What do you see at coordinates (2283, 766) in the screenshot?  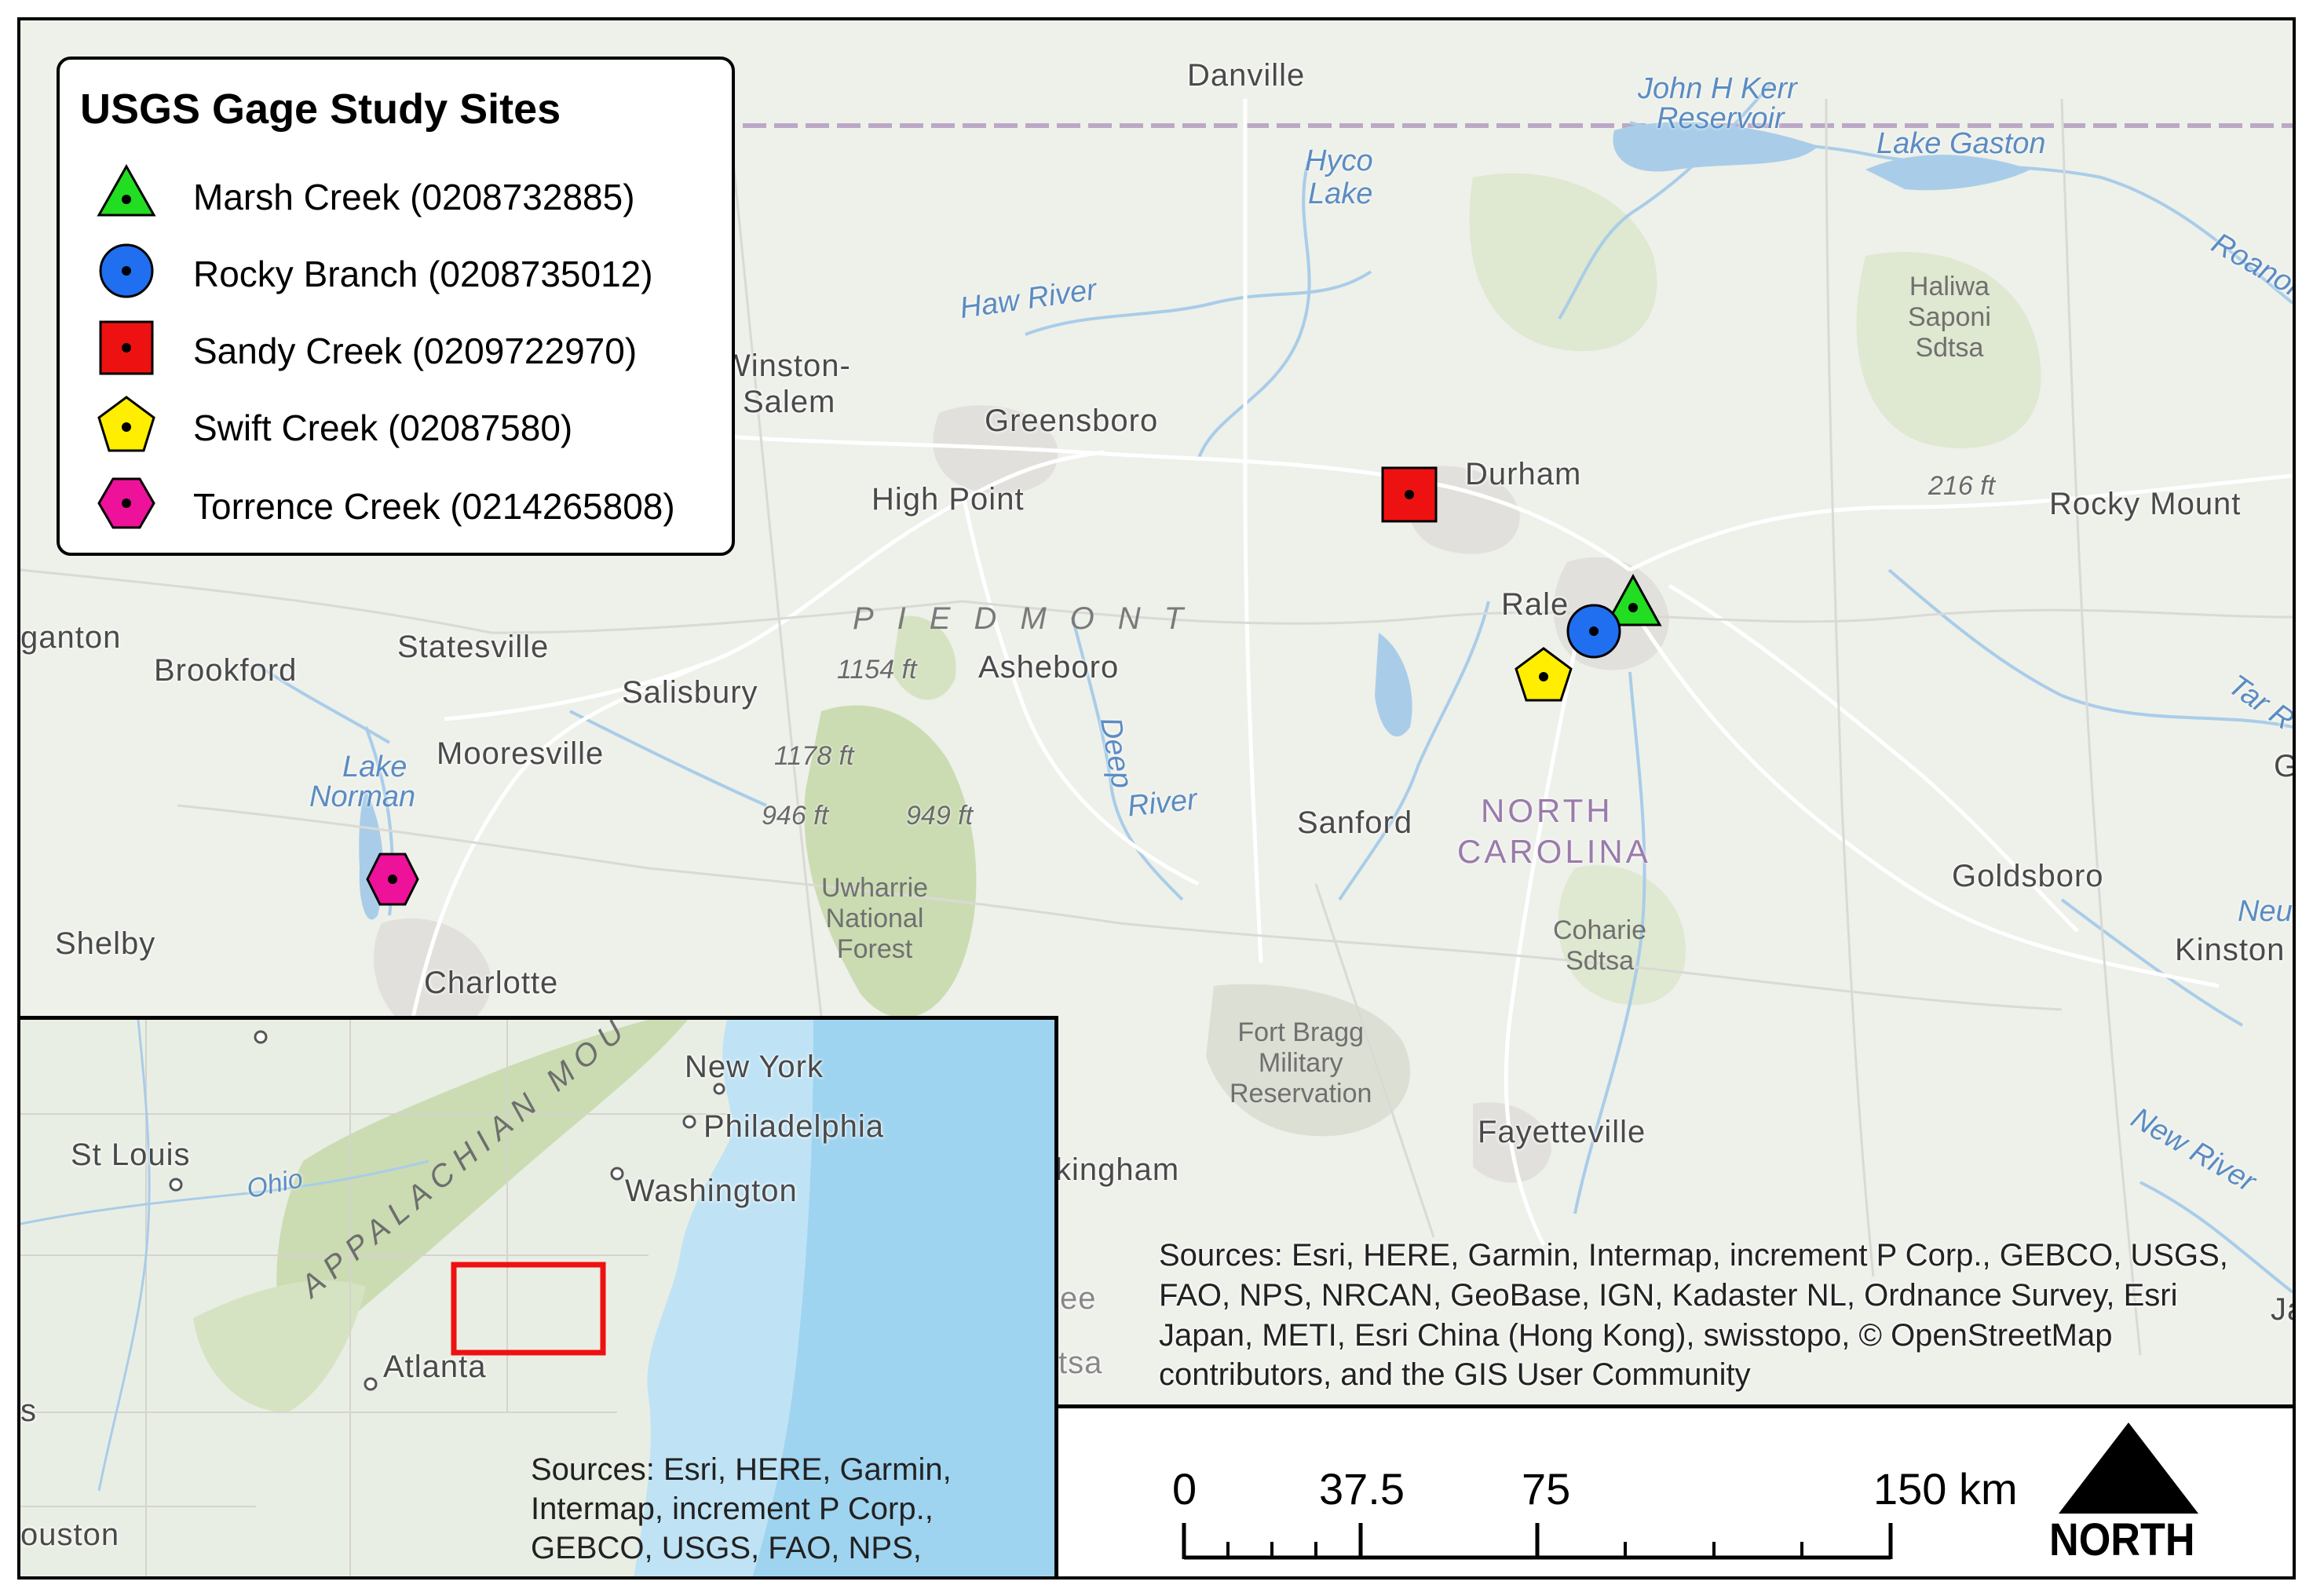 I see `edge-label-g: G` at bounding box center [2283, 766].